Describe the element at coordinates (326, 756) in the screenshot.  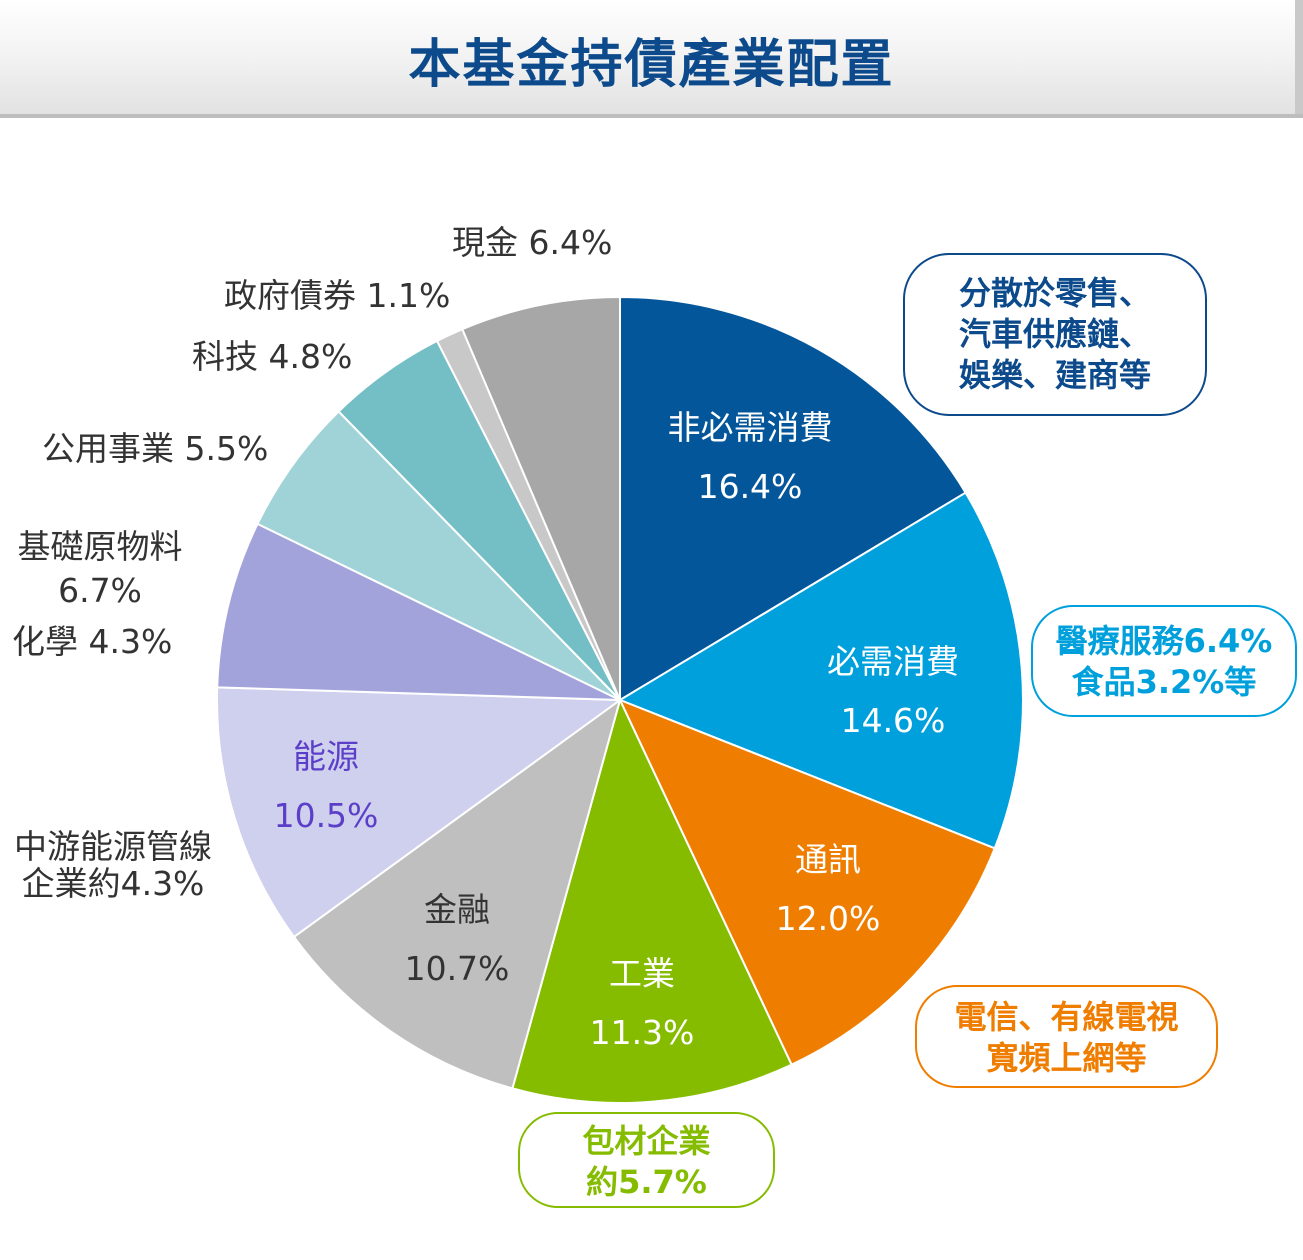
I see `slice-name-energy: 能源` at that location.